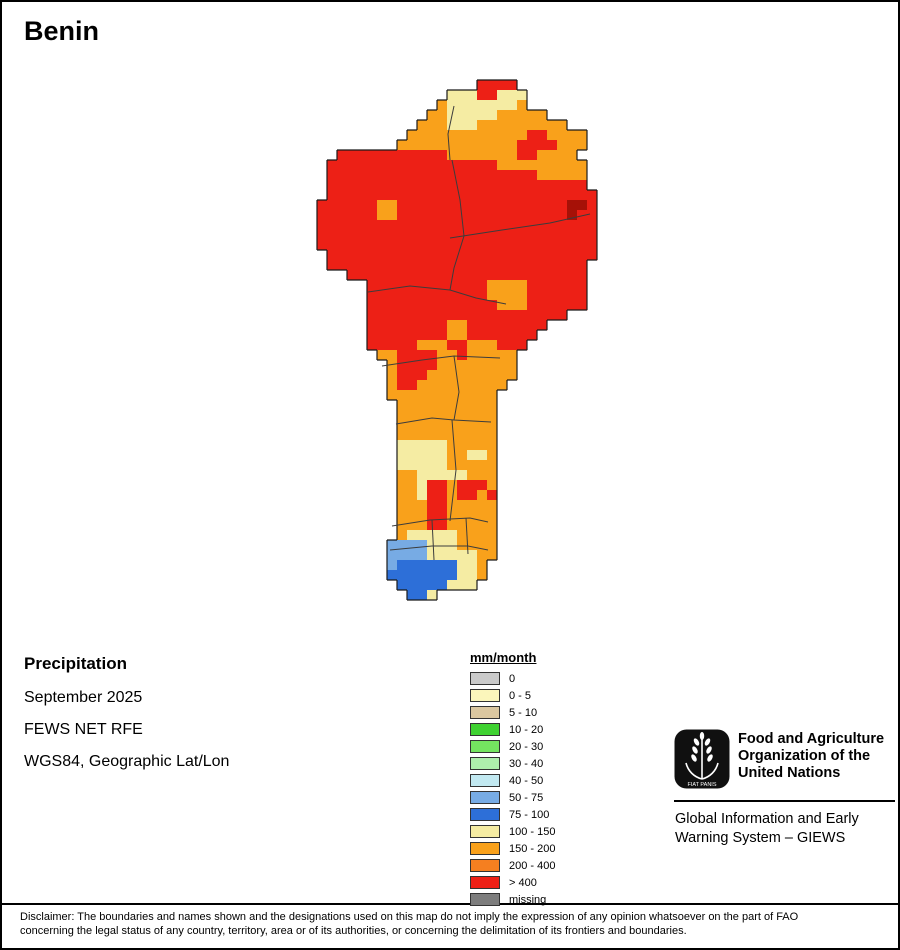 The height and width of the screenshot is (950, 900). What do you see at coordinates (83, 729) in the screenshot?
I see `info-source: FEWS NET RFE` at bounding box center [83, 729].